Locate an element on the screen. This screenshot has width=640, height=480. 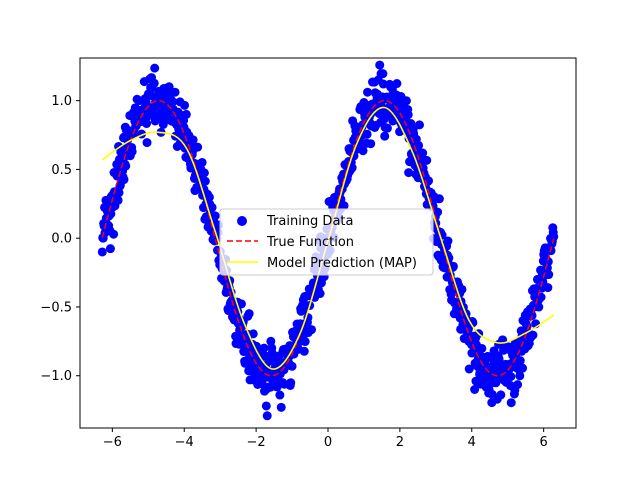
y-tick-label: 1.0 is located at coordinates (61, 101).